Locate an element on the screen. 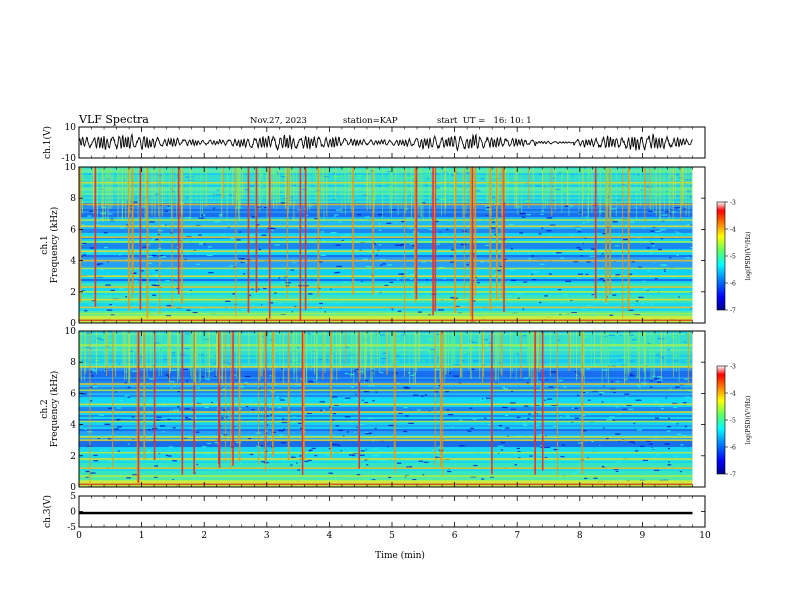 Image resolution: width=792 pixels, height=612 pixels. ch1-spectrogram-ylabel-channel: ch.1 is located at coordinates (45, 244).